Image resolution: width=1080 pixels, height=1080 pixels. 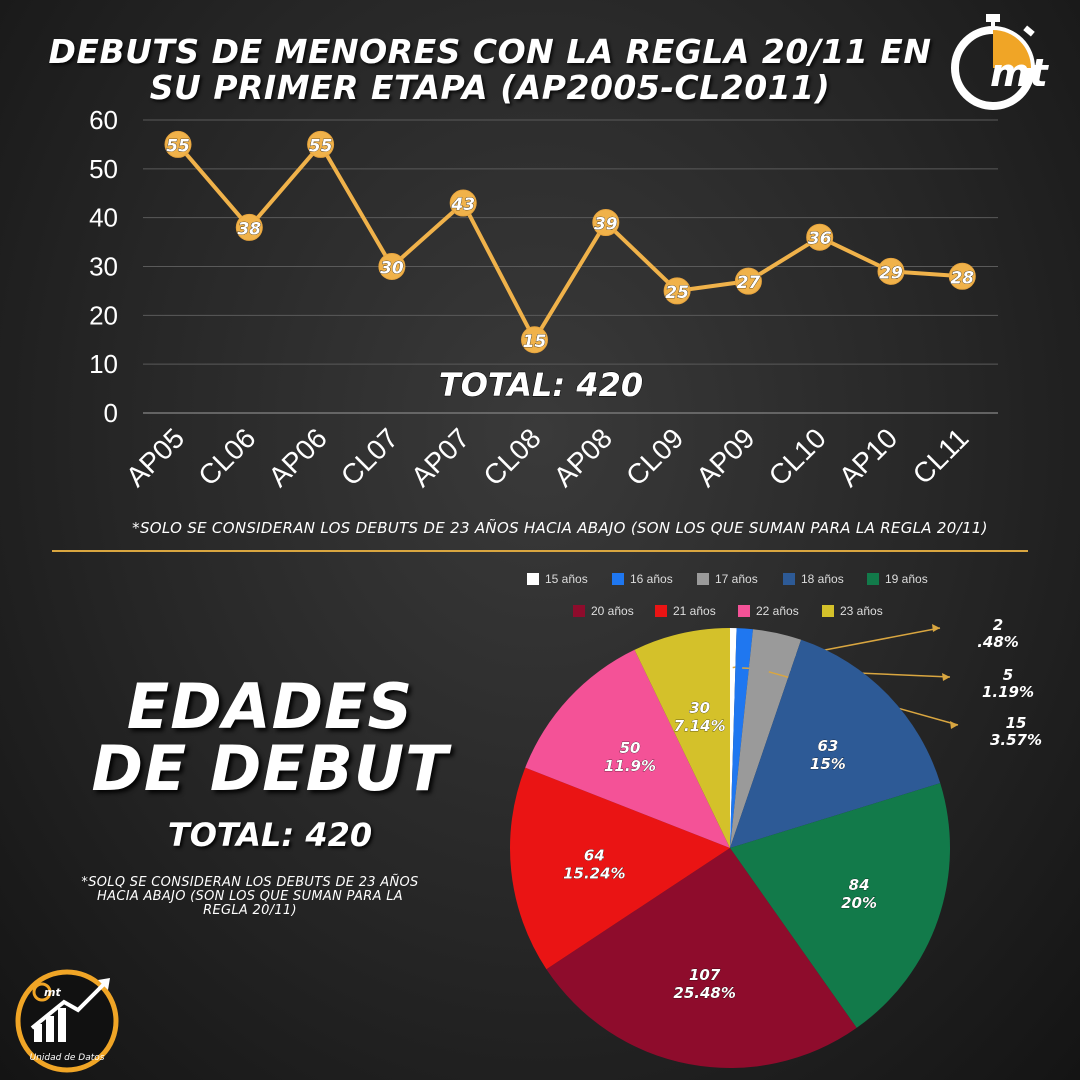 What do you see at coordinates (700, 726) in the screenshot?
I see `slice-percent-label: 7.14%` at bounding box center [700, 726].